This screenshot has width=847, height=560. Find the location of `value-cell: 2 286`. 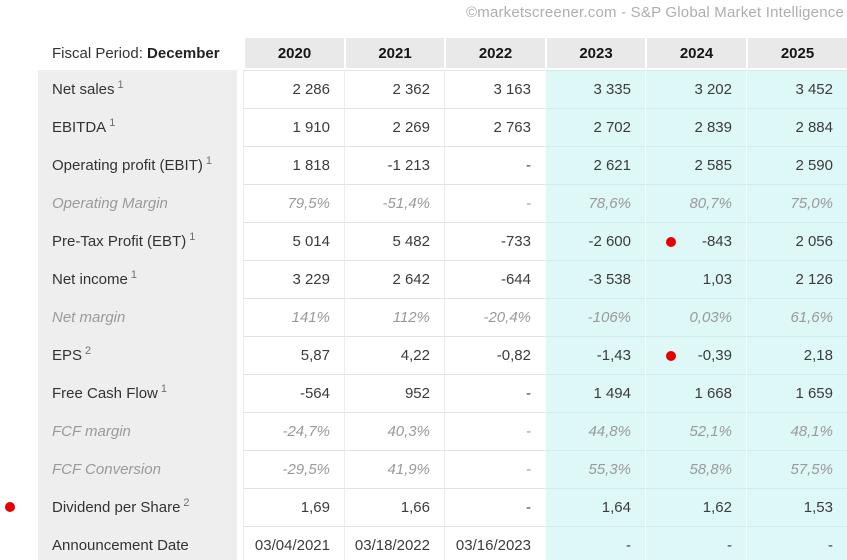

value-cell: 2 286 is located at coordinates (293, 89).